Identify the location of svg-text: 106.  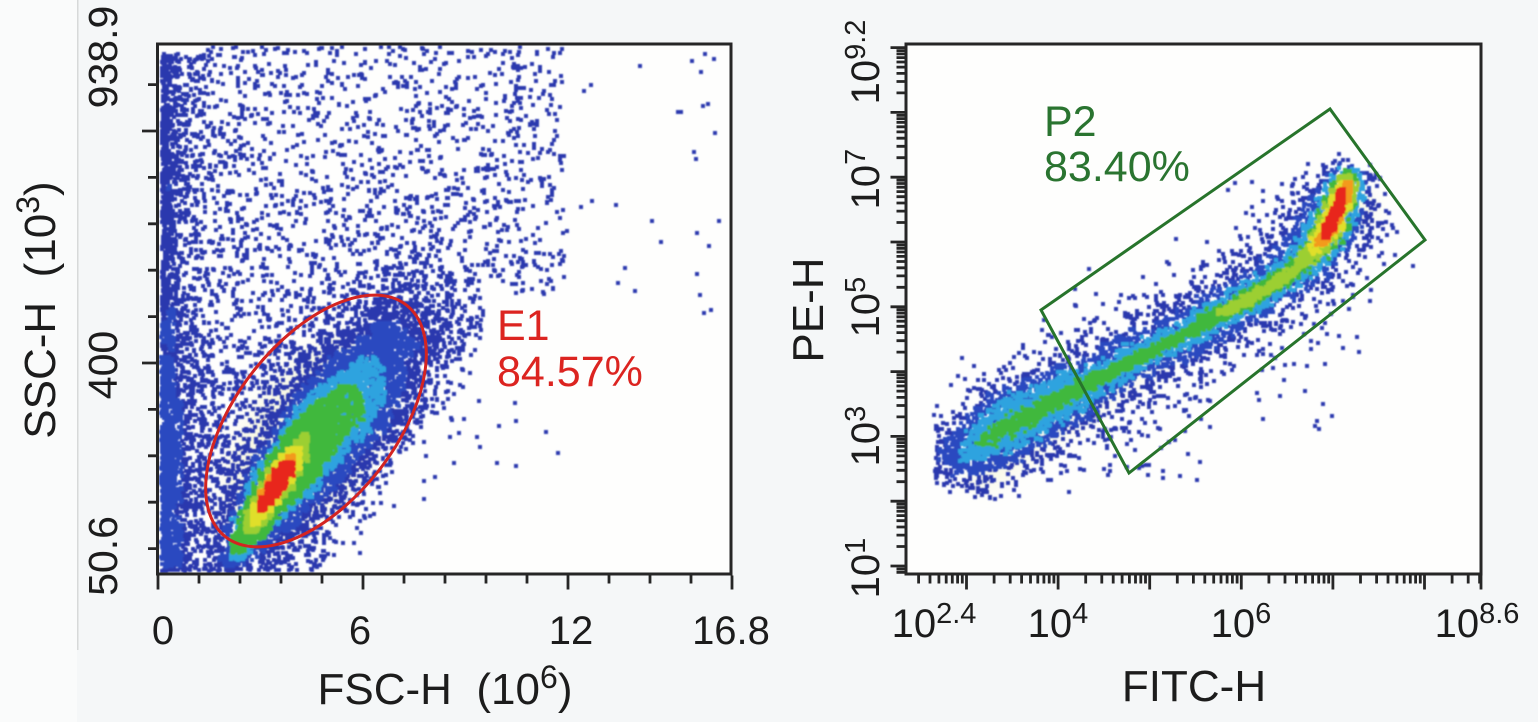
(1241, 622).